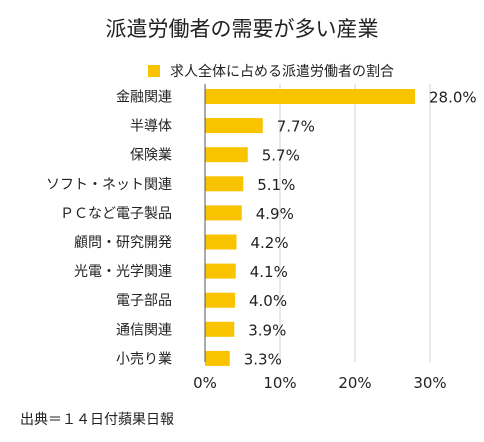  What do you see at coordinates (151, 156) in the screenshot?
I see `category-label: 保険業` at bounding box center [151, 156].